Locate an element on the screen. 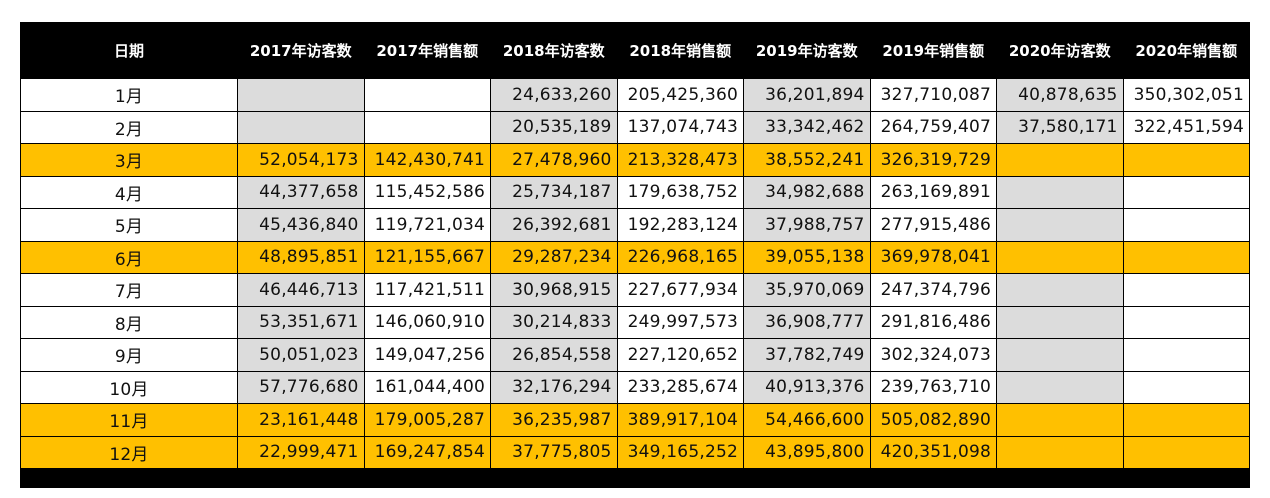 The height and width of the screenshot is (498, 1270). value-cell: 39,055,138 is located at coordinates (807, 257).